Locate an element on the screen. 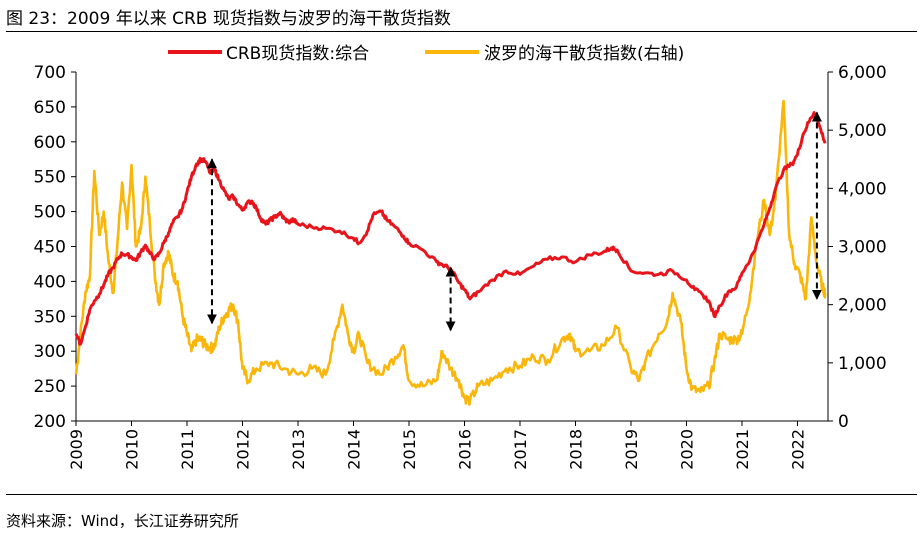  right-tick-label: 3,000 is located at coordinates (862, 248).